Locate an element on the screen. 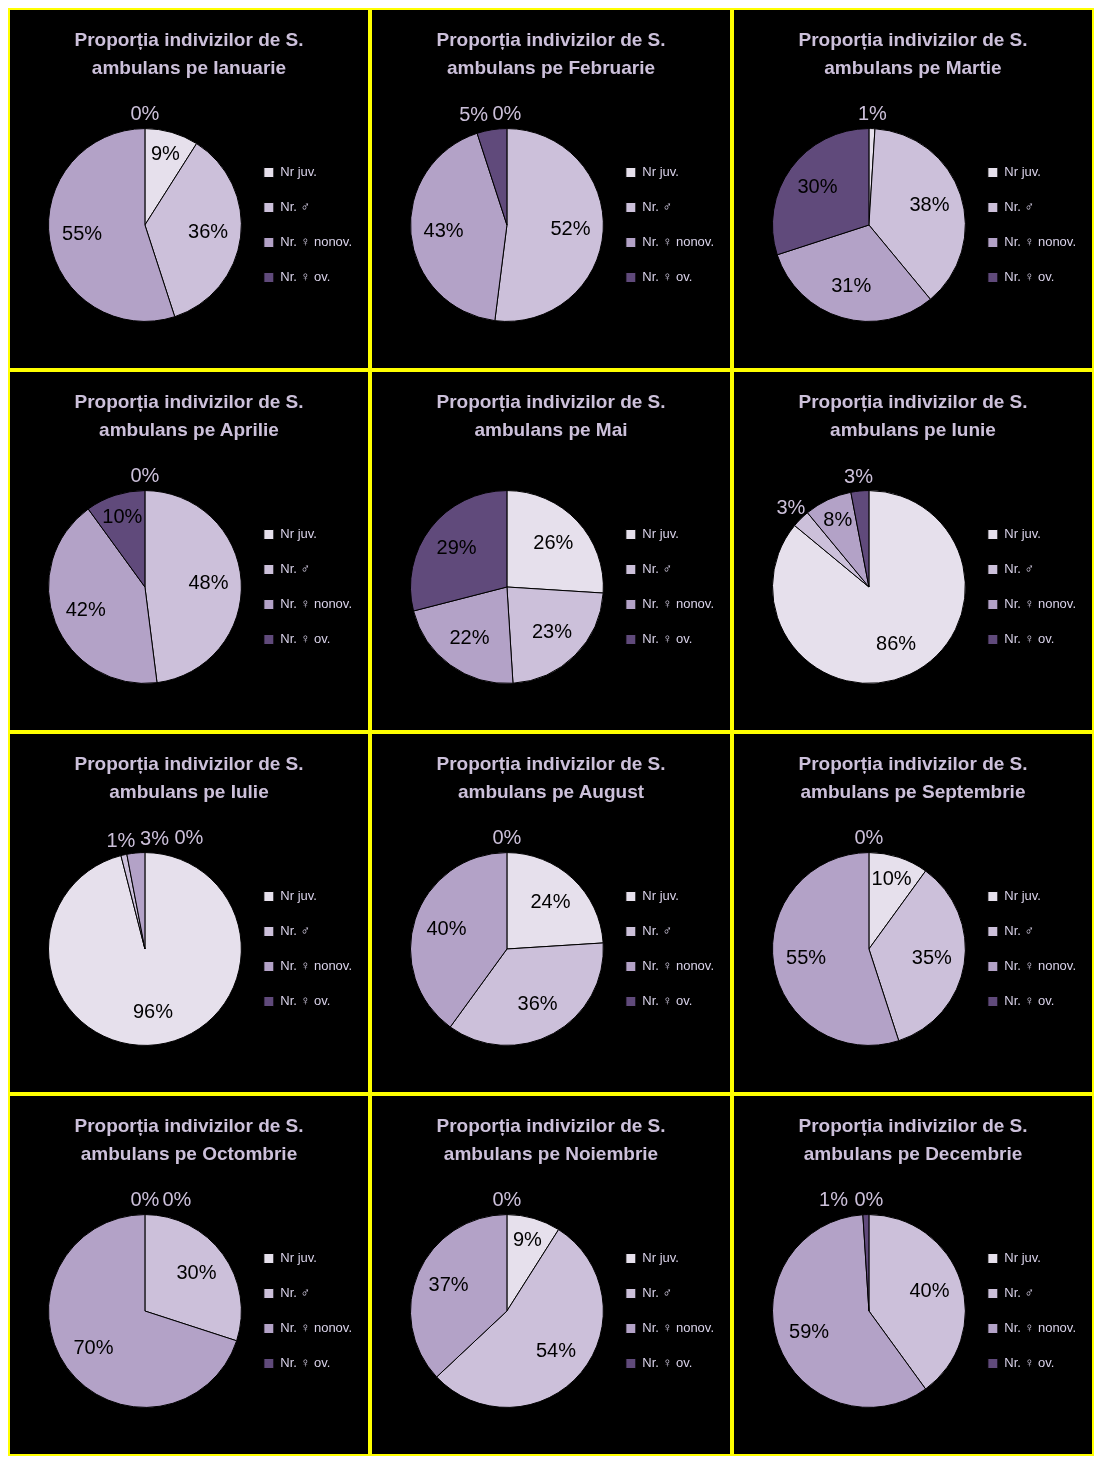  chart-title: Proporția indivizilor de S. ambulans pe Iulie is located at coordinates (189, 778).